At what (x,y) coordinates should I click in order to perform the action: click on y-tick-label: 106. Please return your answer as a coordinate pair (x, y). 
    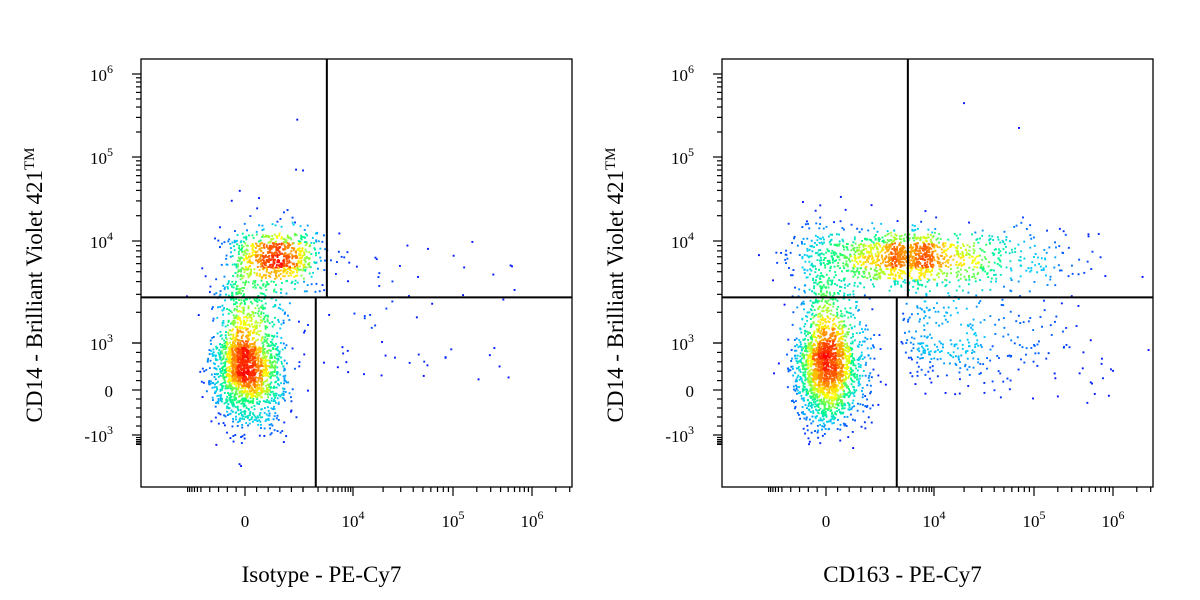
    Looking at the image, I should click on (101, 73).